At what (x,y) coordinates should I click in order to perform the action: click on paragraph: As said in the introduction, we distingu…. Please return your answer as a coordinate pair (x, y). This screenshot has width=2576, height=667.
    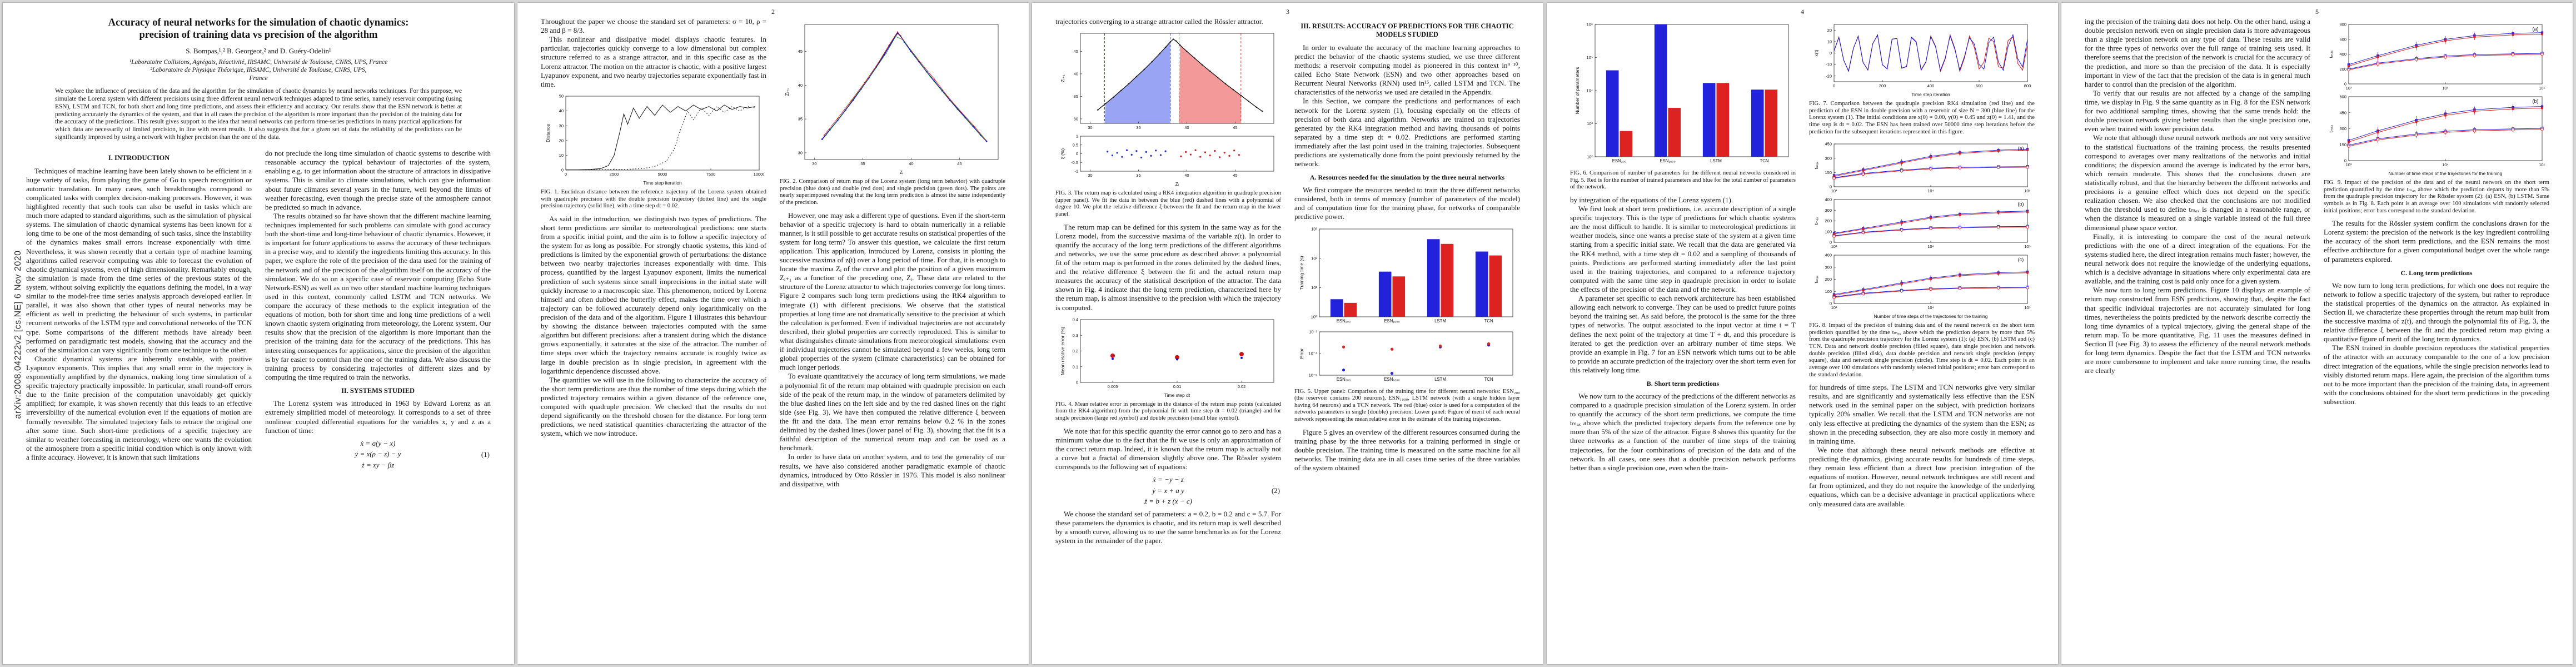
    Looking at the image, I should click on (653, 294).